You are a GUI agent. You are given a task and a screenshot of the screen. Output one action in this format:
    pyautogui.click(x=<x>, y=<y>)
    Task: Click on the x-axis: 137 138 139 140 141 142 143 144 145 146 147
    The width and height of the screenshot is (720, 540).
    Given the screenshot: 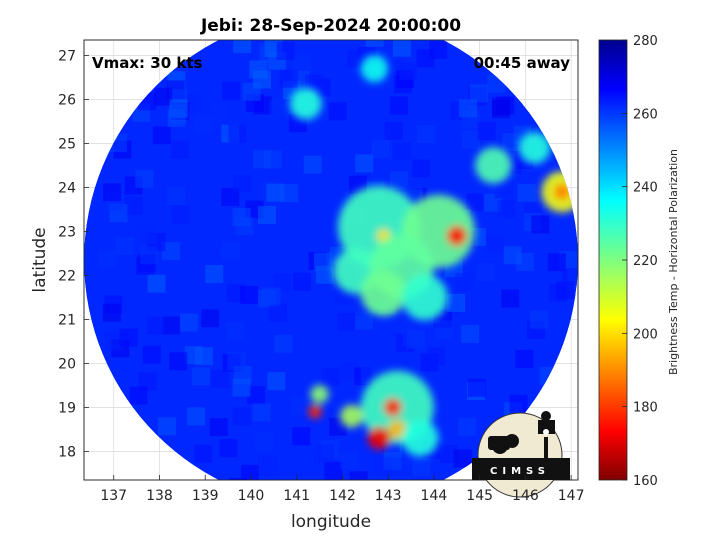 What is the action you would take?
    pyautogui.click(x=342, y=489)
    